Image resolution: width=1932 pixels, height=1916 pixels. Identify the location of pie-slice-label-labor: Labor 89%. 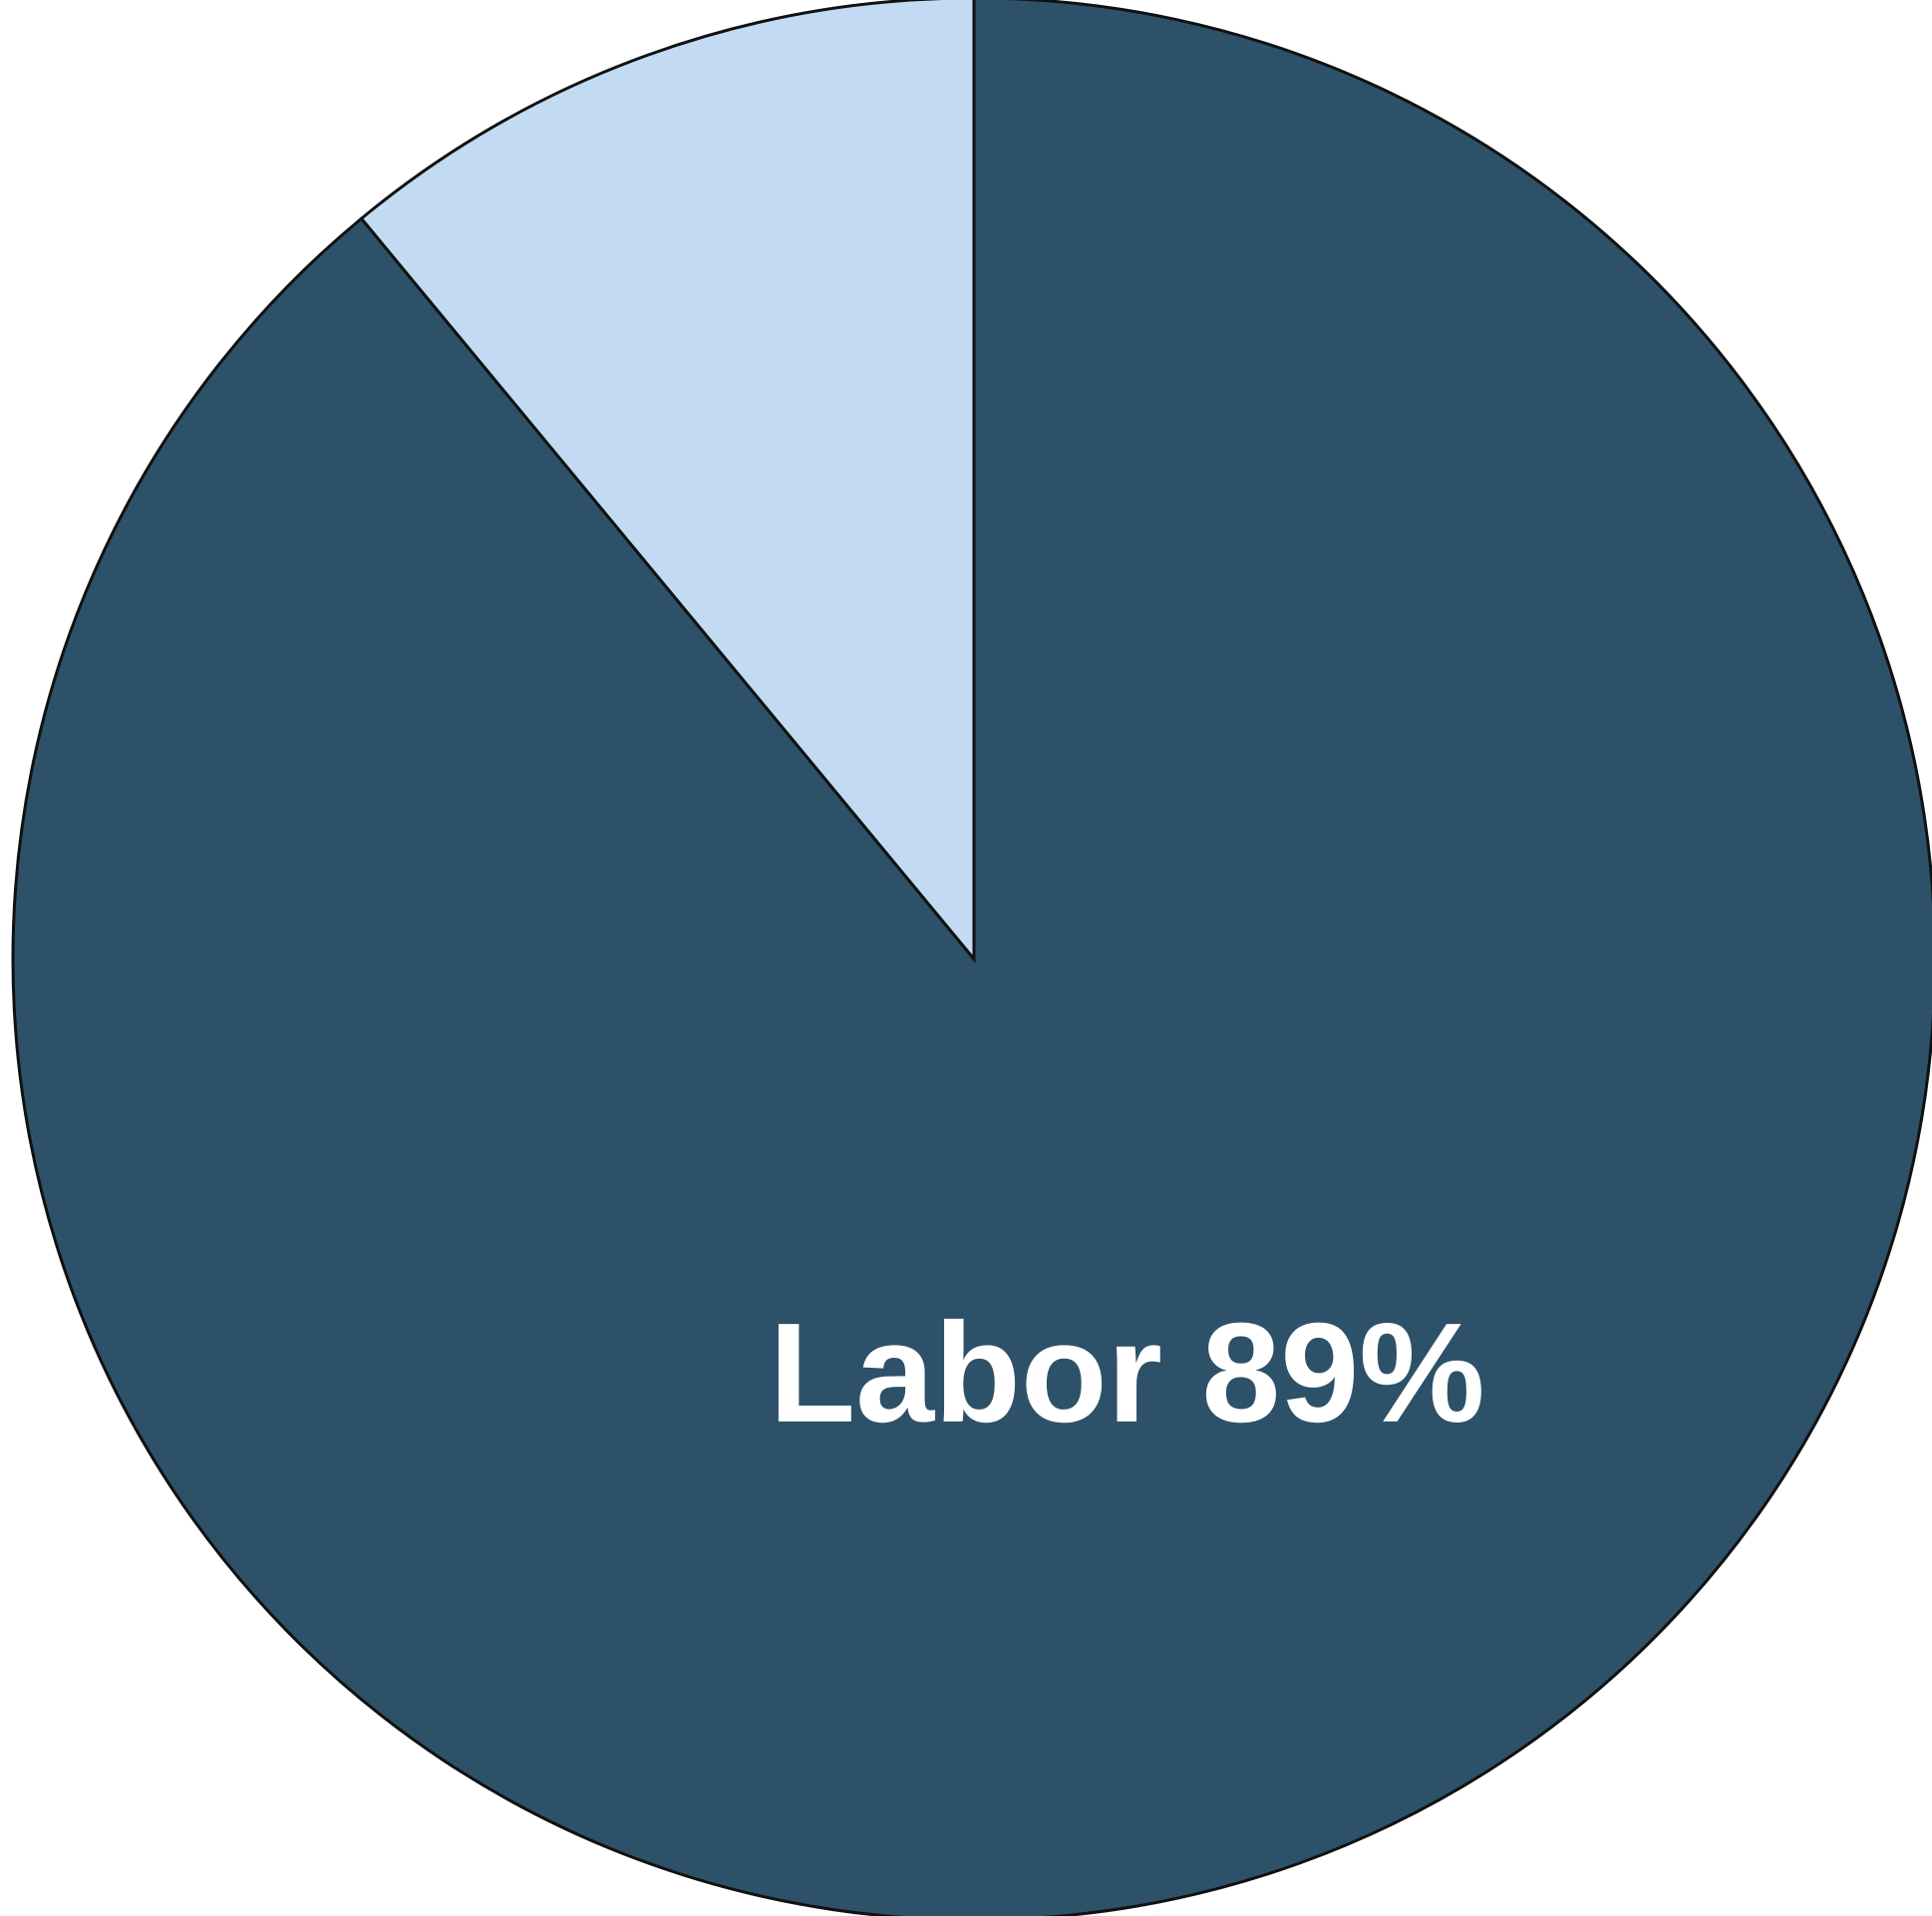
(1126, 1373).